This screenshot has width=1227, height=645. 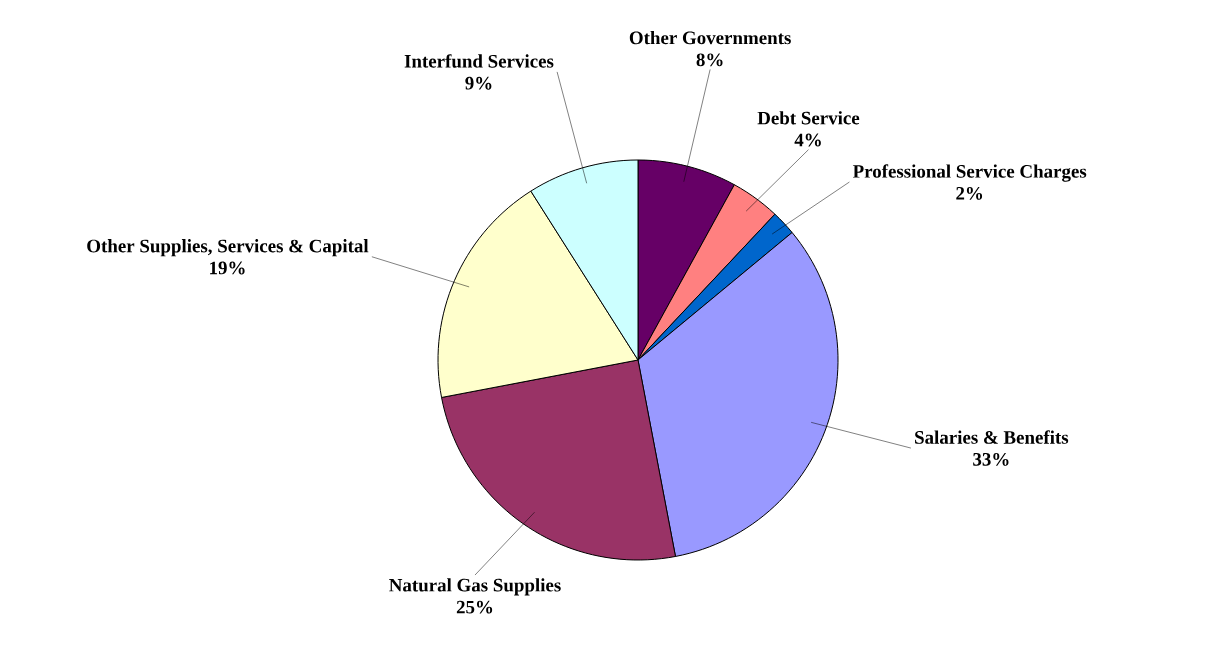 I want to click on data-label: 8%, so click(x=709, y=60).